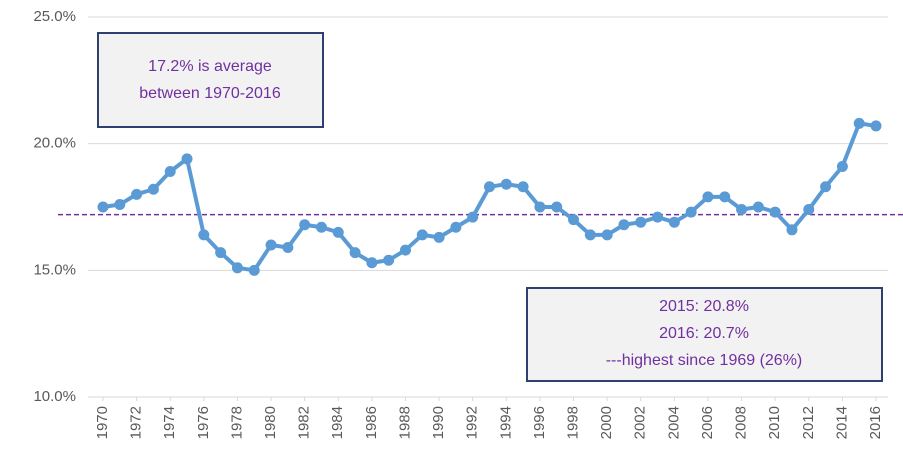  What do you see at coordinates (203, 422) in the screenshot?
I see `x-tick-label: 1976` at bounding box center [203, 422].